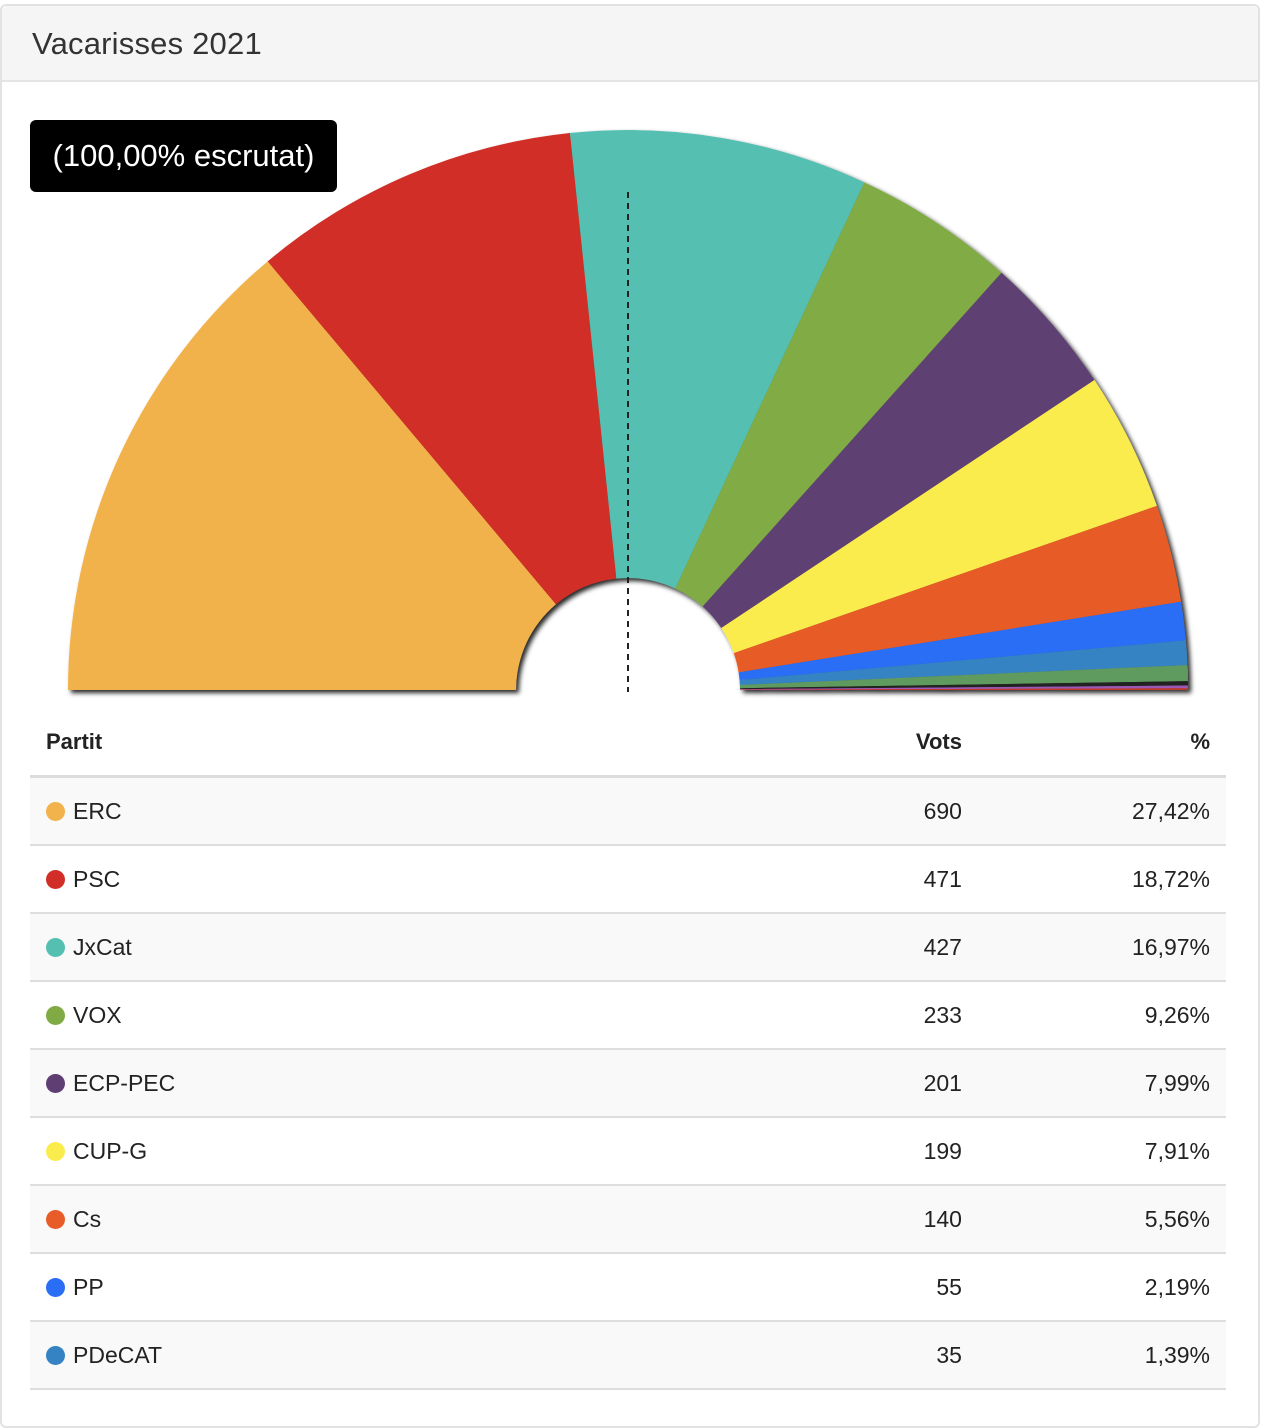 This screenshot has width=1266, height=1428. I want to click on header-percent: %, so click(1101, 743).